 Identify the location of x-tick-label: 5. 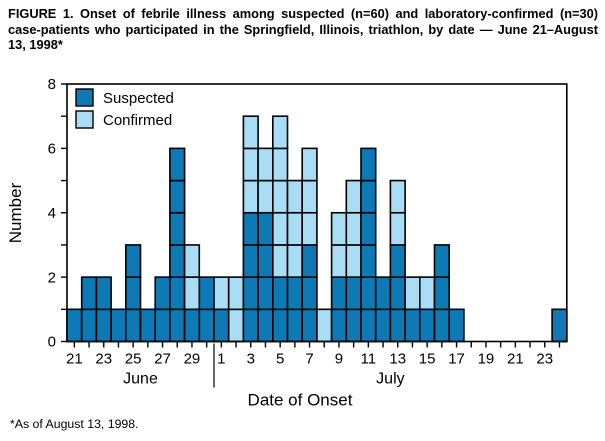
(280, 359).